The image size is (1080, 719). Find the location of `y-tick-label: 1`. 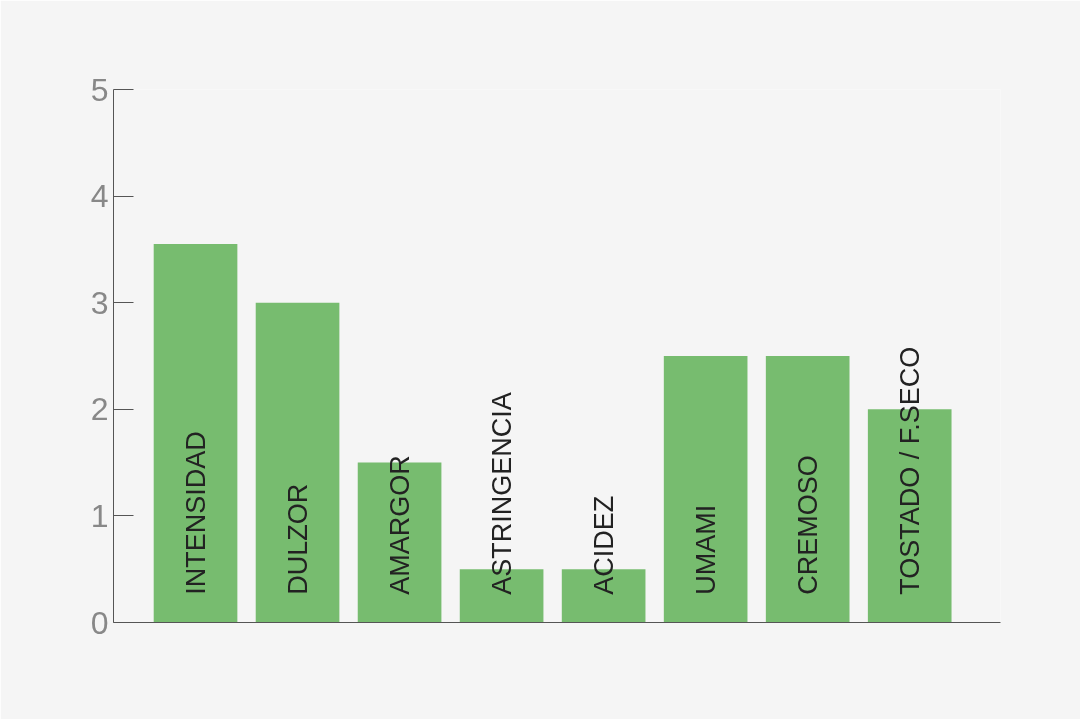

y-tick-label: 1 is located at coordinates (99, 515).